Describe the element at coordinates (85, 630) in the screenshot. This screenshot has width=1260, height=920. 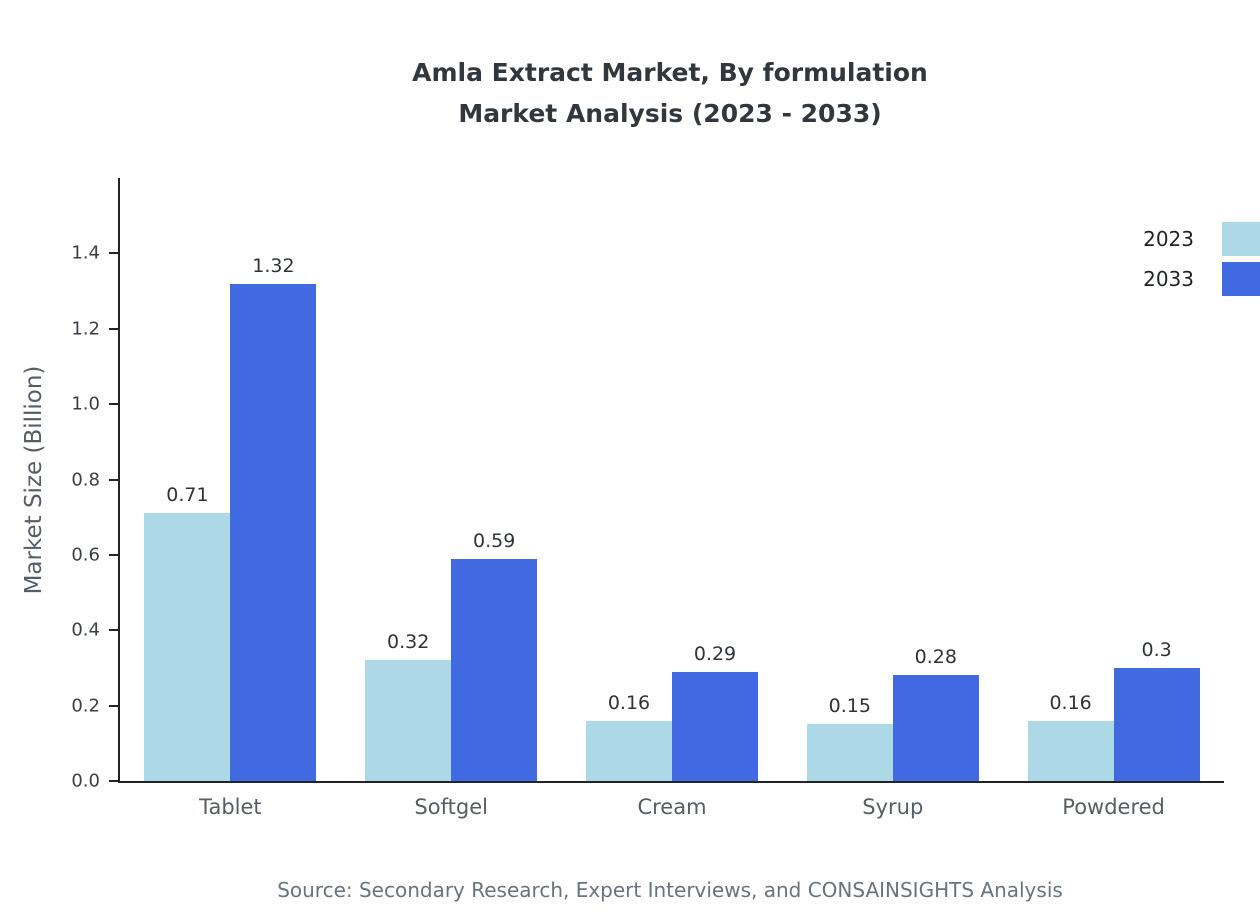
I see `y-tick-label: 0.4` at that location.